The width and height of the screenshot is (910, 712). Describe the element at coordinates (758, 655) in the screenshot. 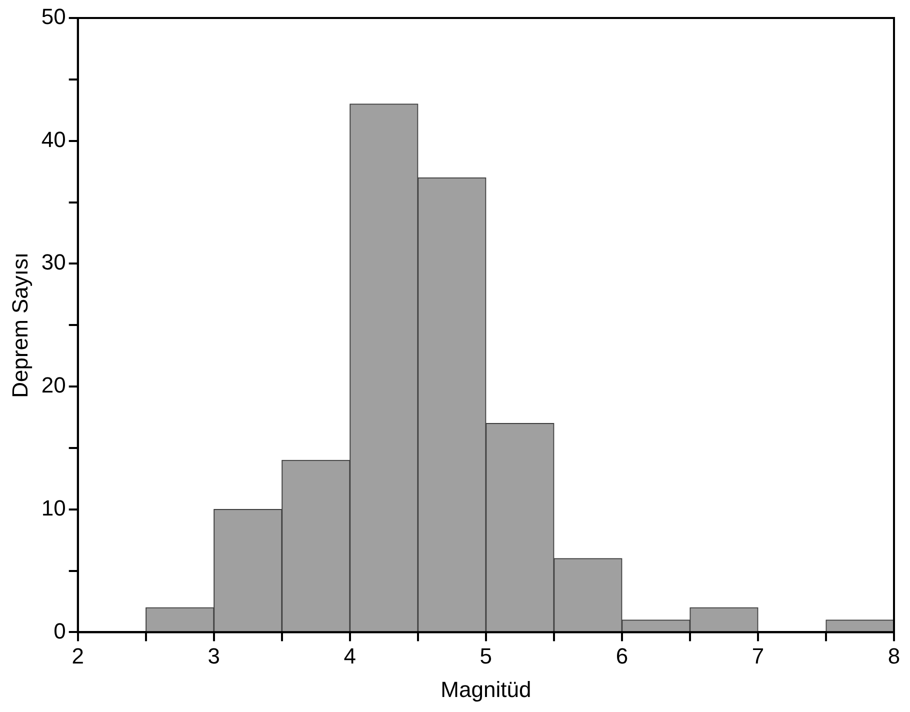

I see `x-tick-label: 7` at that location.